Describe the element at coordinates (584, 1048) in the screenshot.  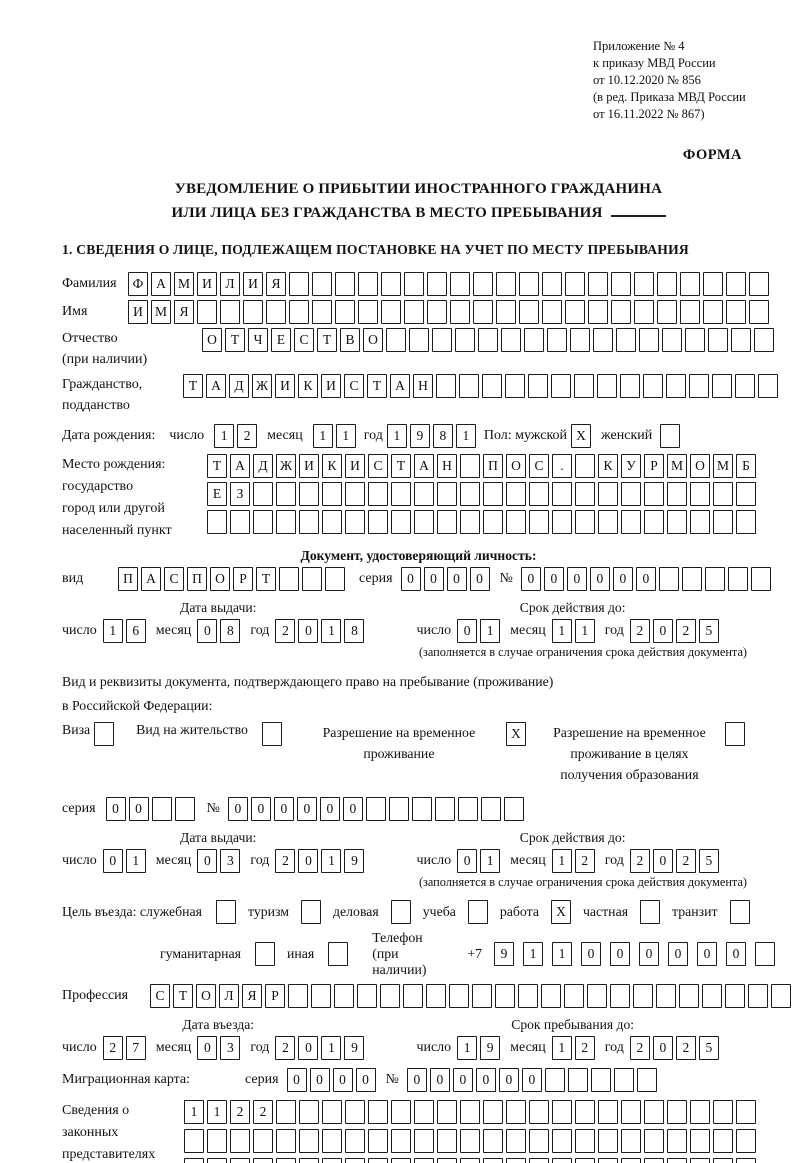
I see `stay-month-cell: 2` at that location.